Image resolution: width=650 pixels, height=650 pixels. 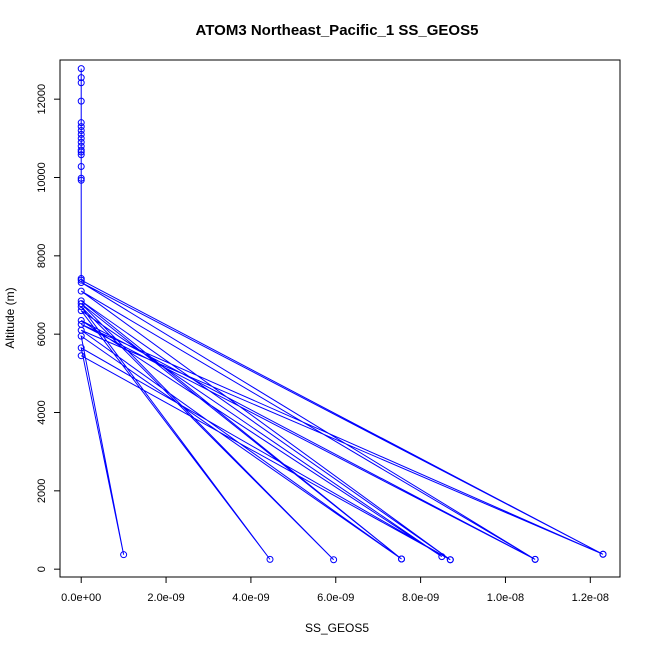 I want to click on x-tick-label: 1.0e-08, so click(x=505, y=598).